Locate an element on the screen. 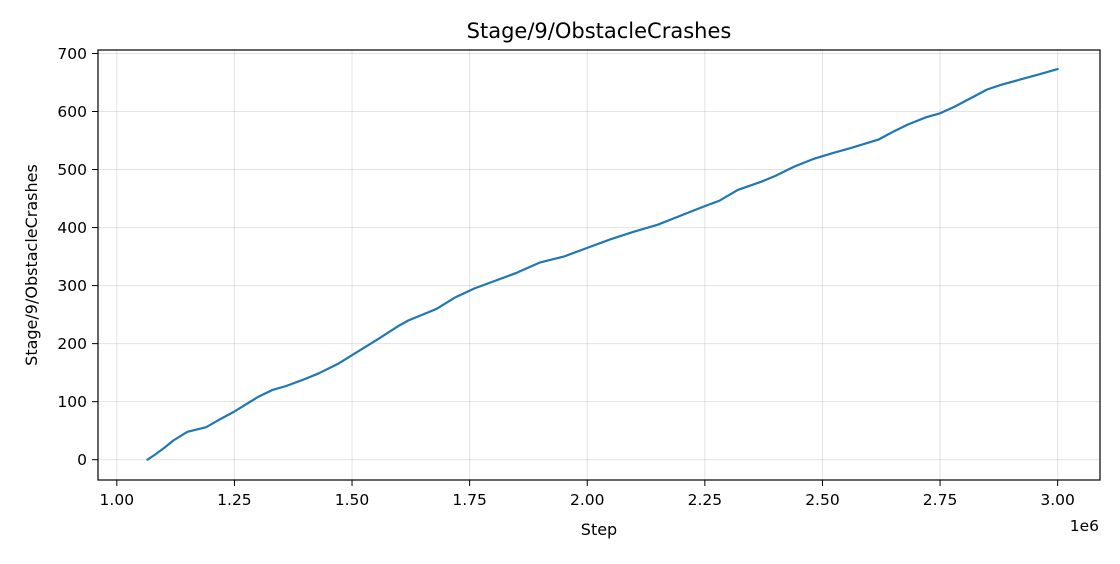 The height and width of the screenshot is (564, 1120). y-tick-label: 400 is located at coordinates (72, 228).